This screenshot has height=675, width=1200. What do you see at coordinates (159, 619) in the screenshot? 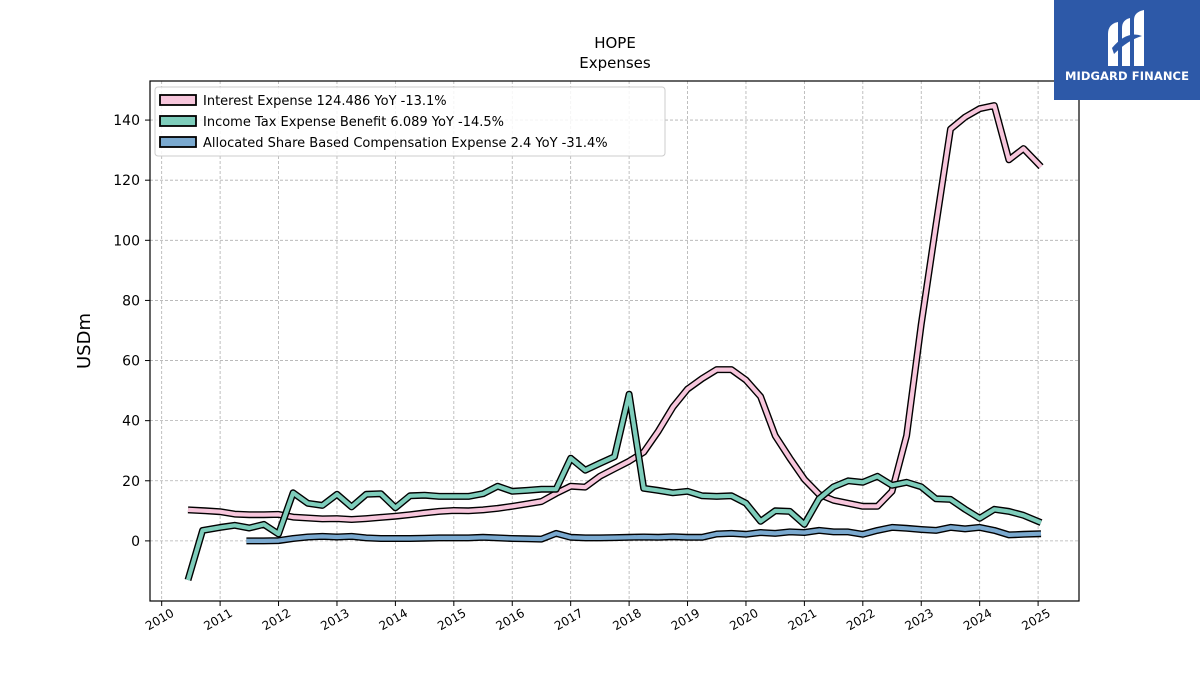
I see `x-tick-label: 2010` at bounding box center [159, 619].